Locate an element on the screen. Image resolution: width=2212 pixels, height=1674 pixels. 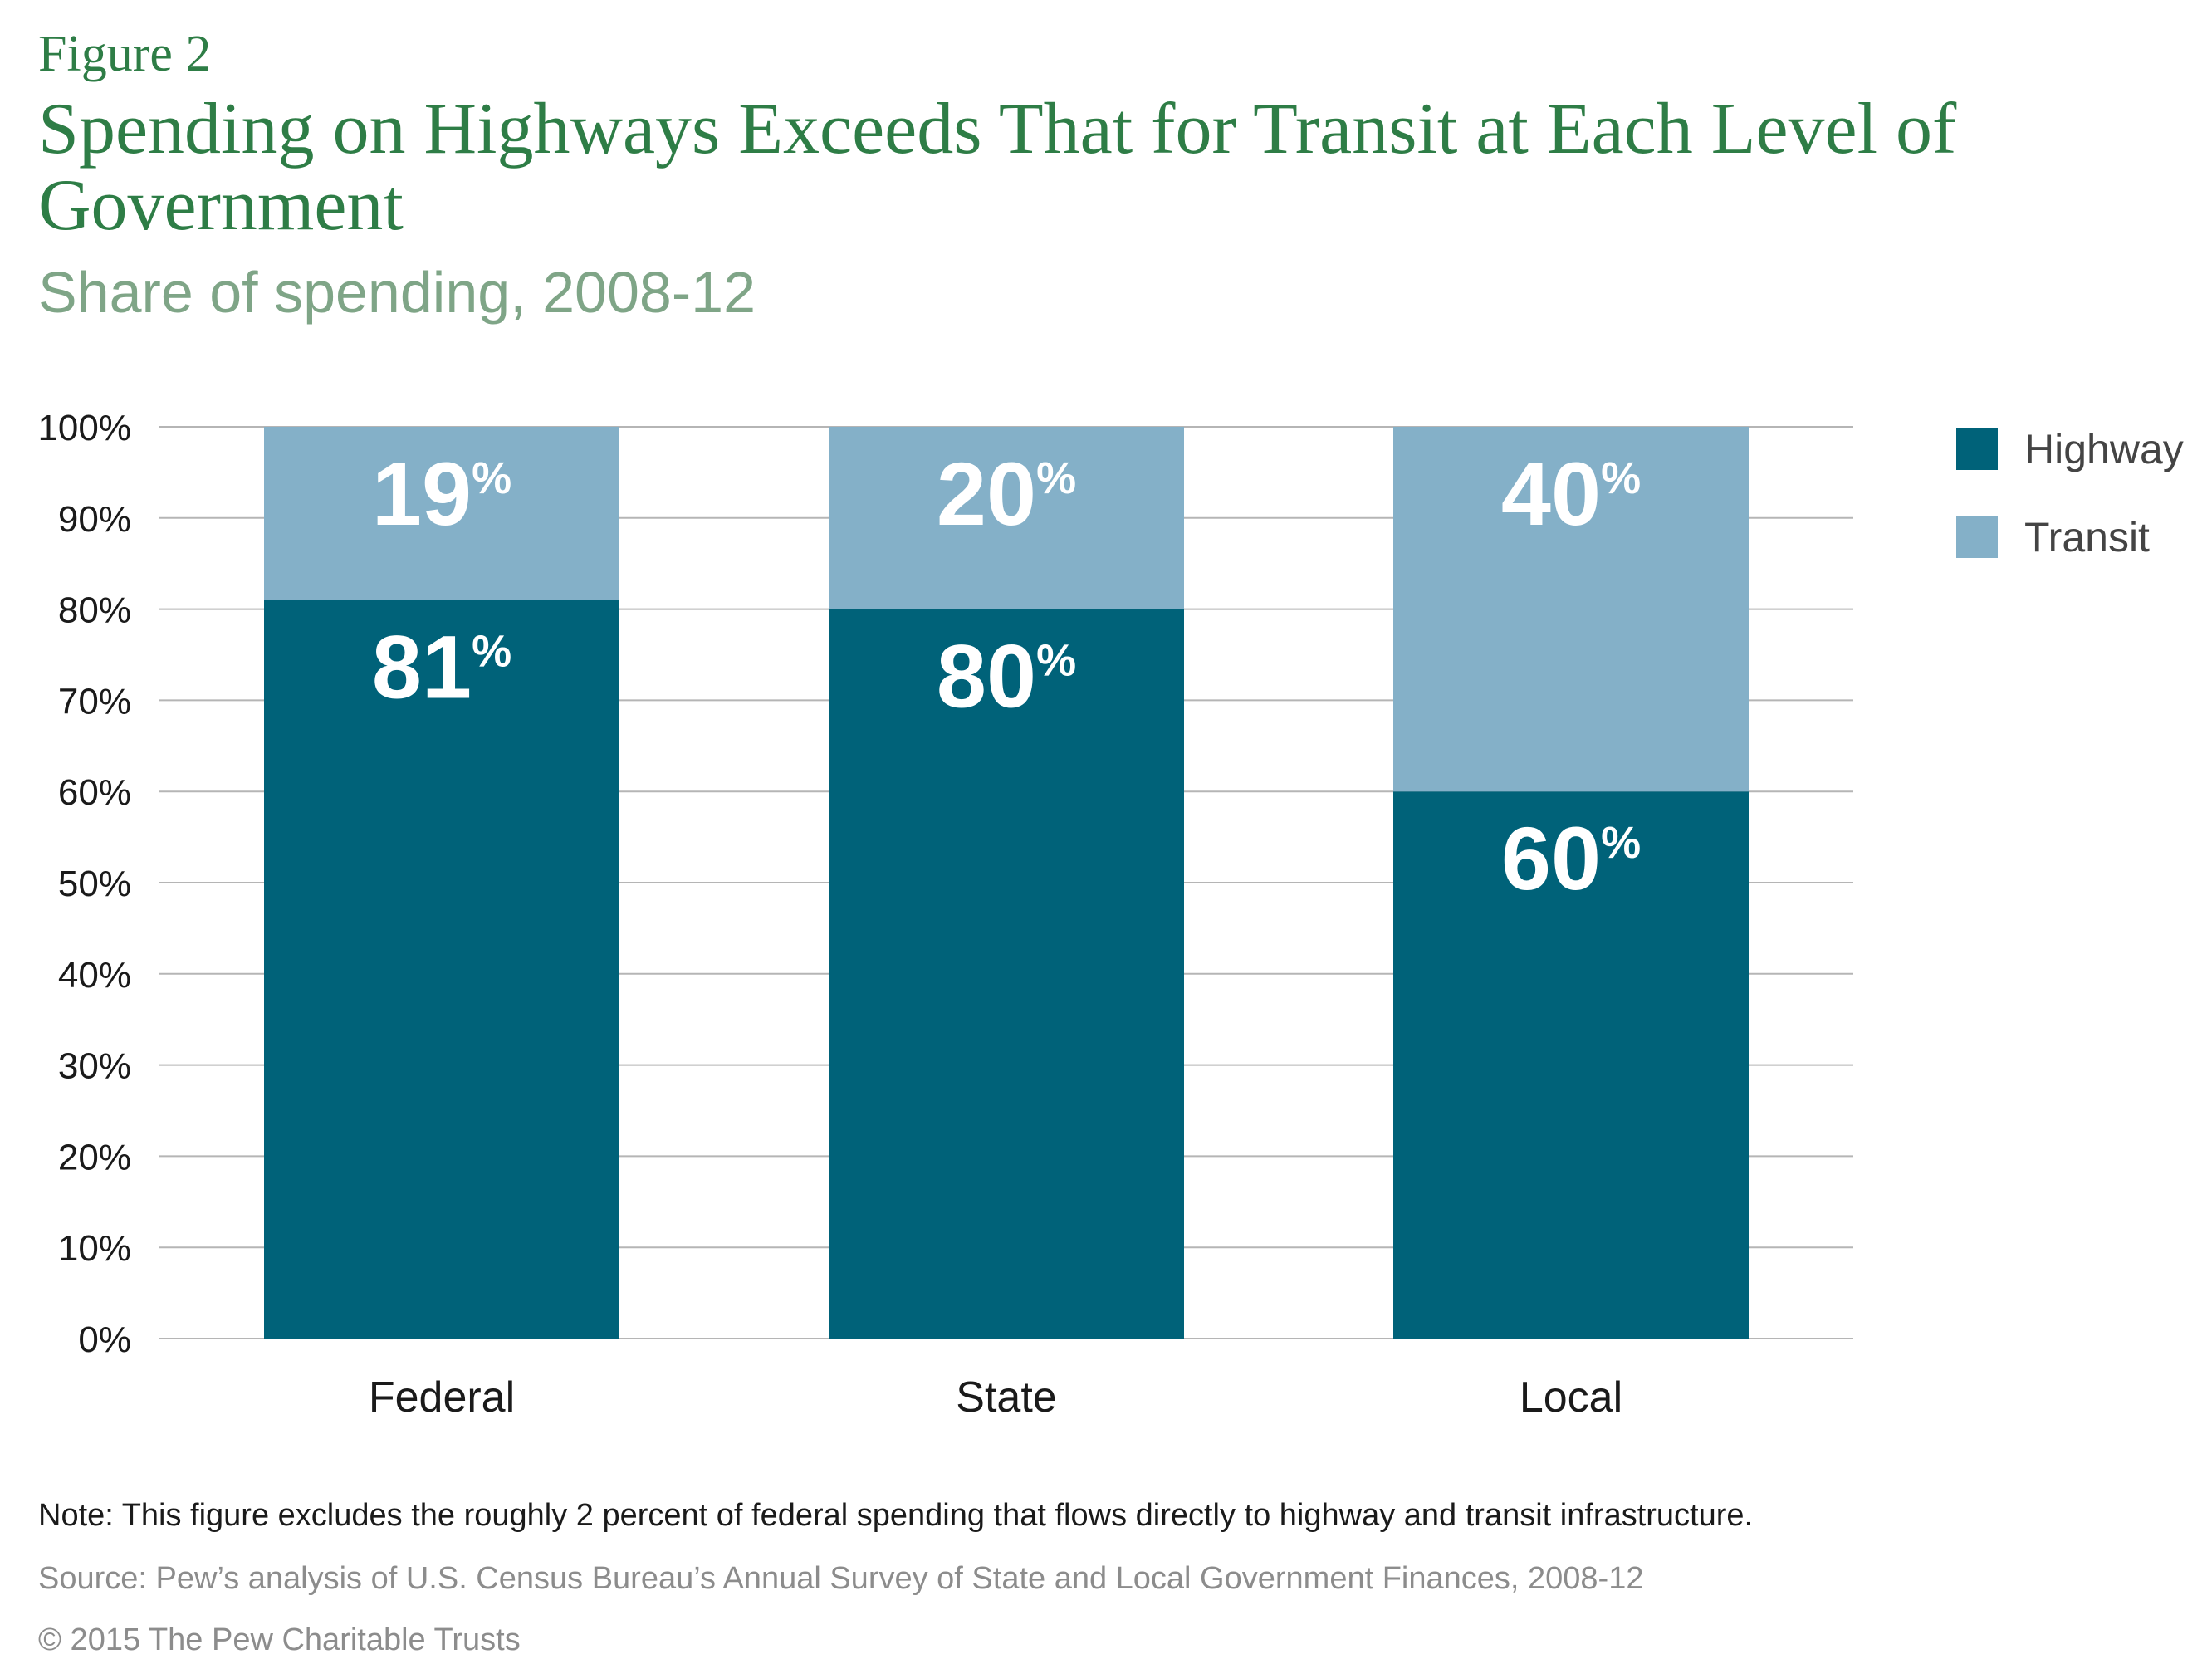
figure-label: Figure 2 is located at coordinates (125, 54).